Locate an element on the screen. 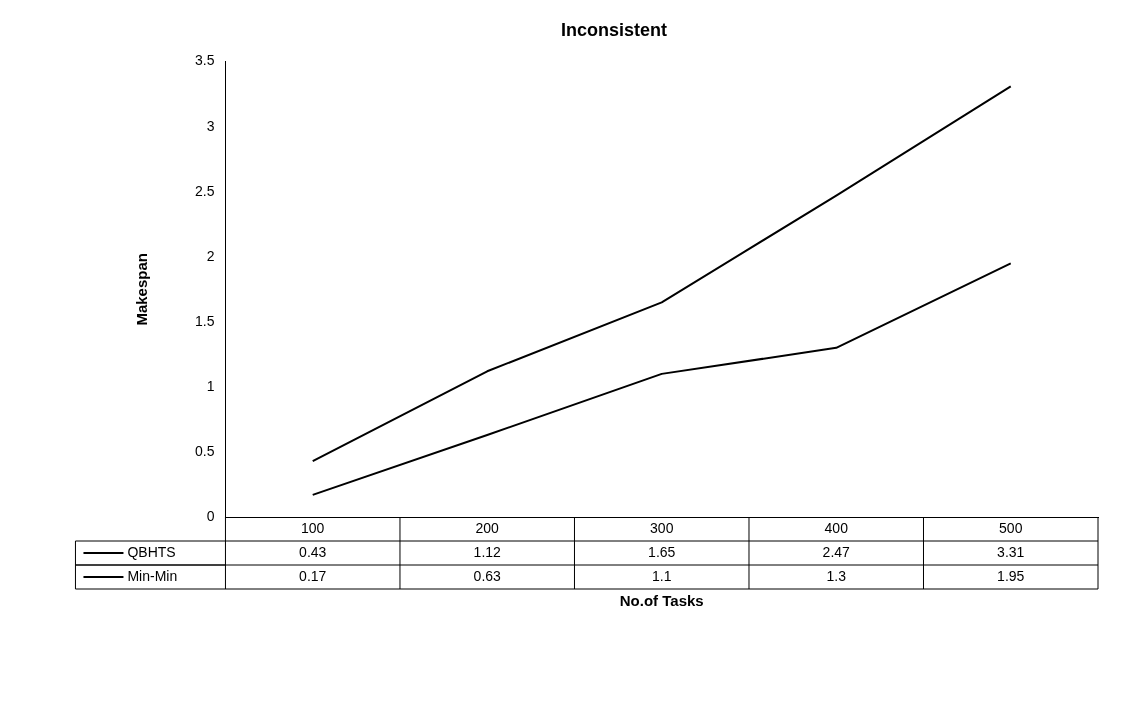 The width and height of the screenshot is (1148, 705). x-tick-label: 500 is located at coordinates (1011, 527).